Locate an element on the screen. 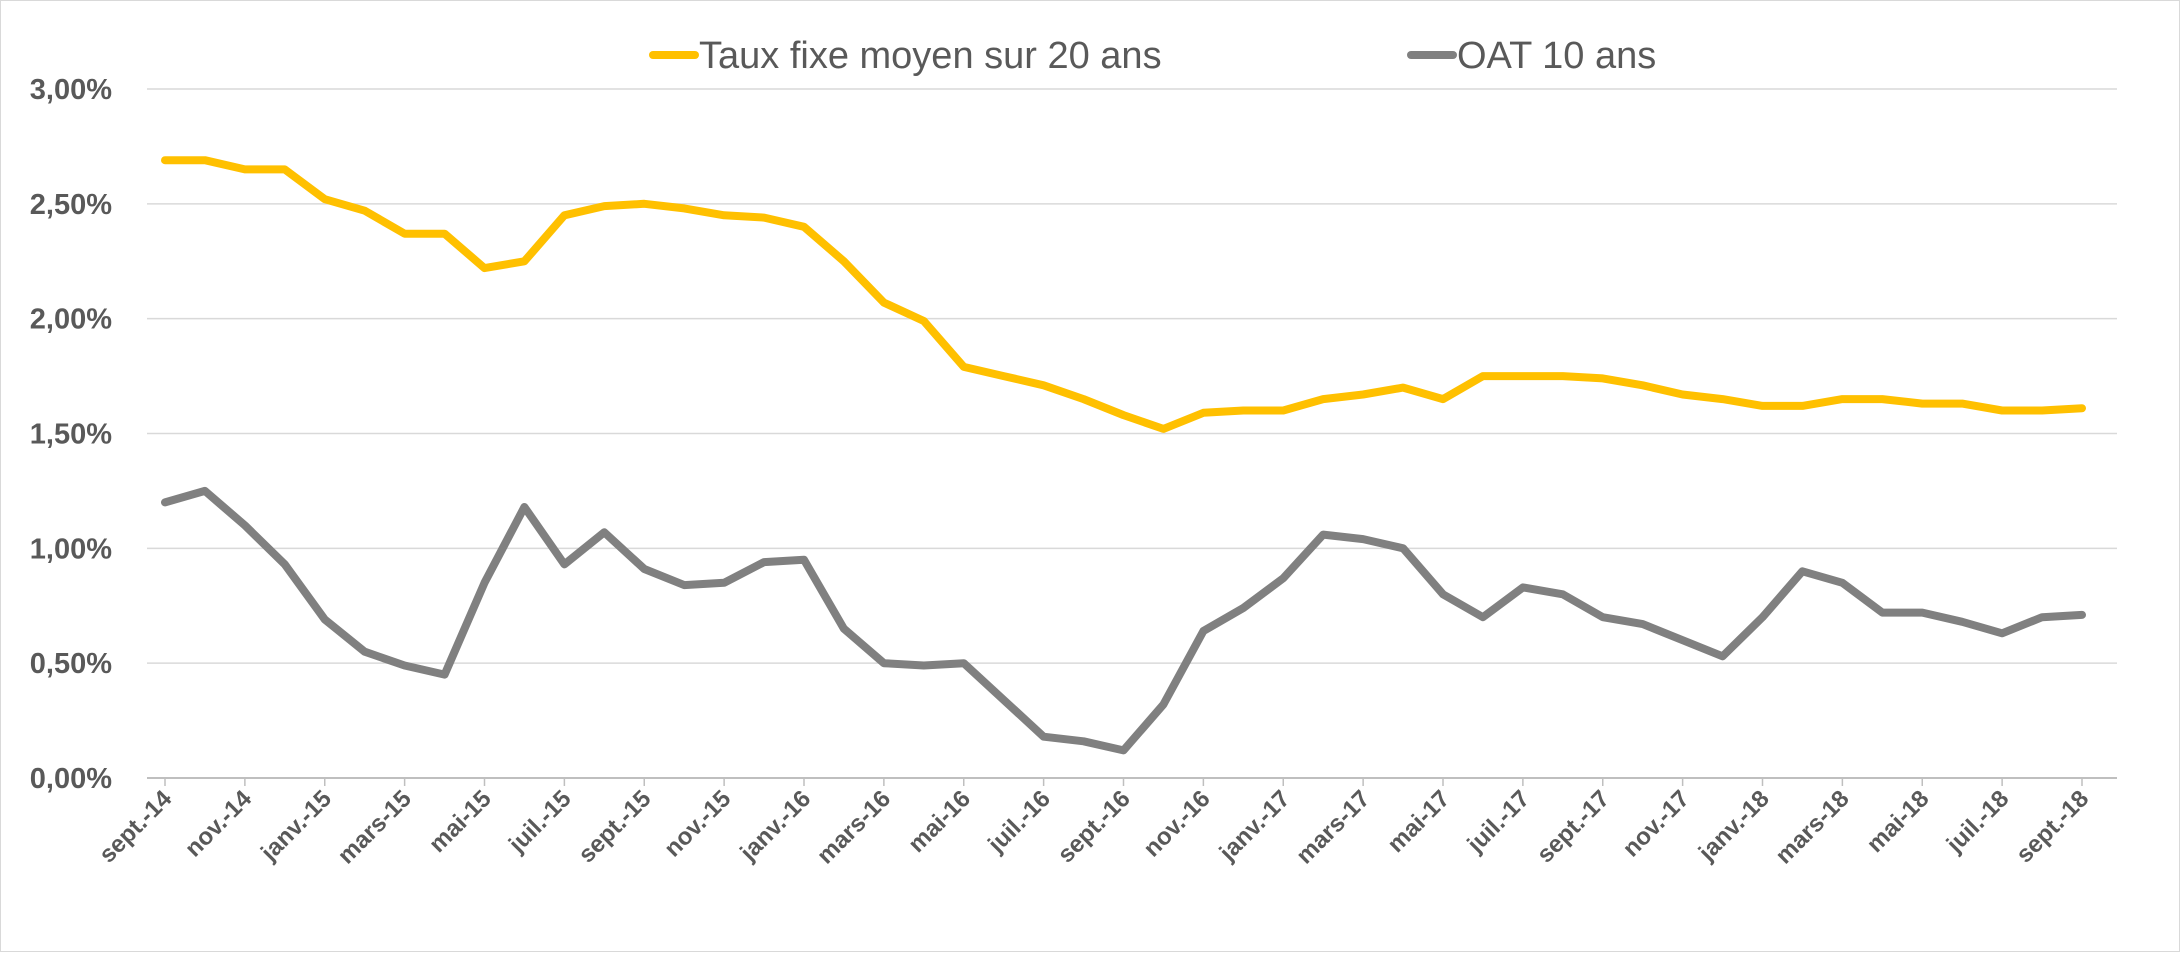  x-tick-label: sept.-14 is located at coordinates (136, 827).